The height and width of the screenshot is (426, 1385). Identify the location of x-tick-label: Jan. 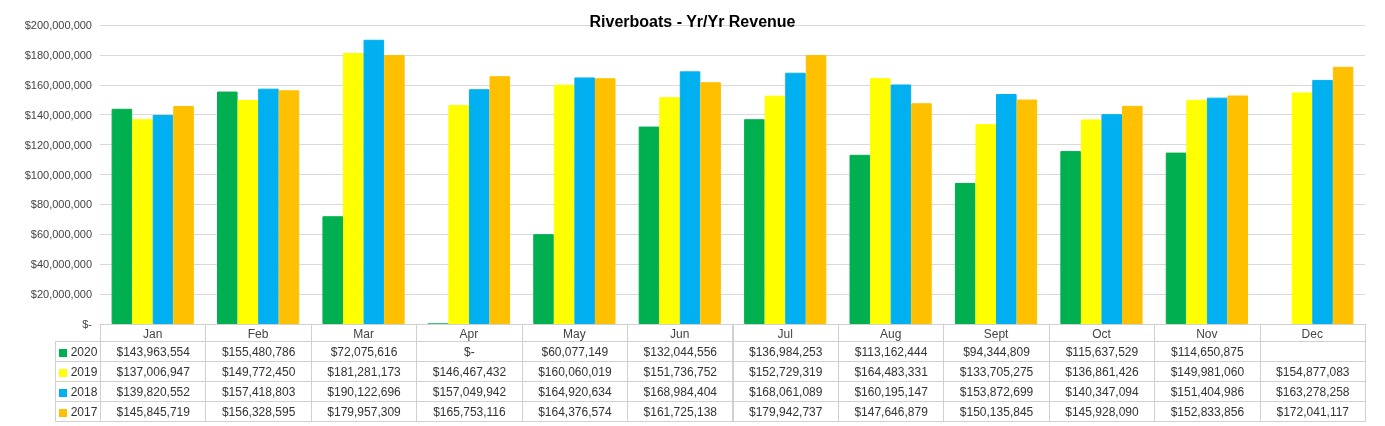
(153, 334).